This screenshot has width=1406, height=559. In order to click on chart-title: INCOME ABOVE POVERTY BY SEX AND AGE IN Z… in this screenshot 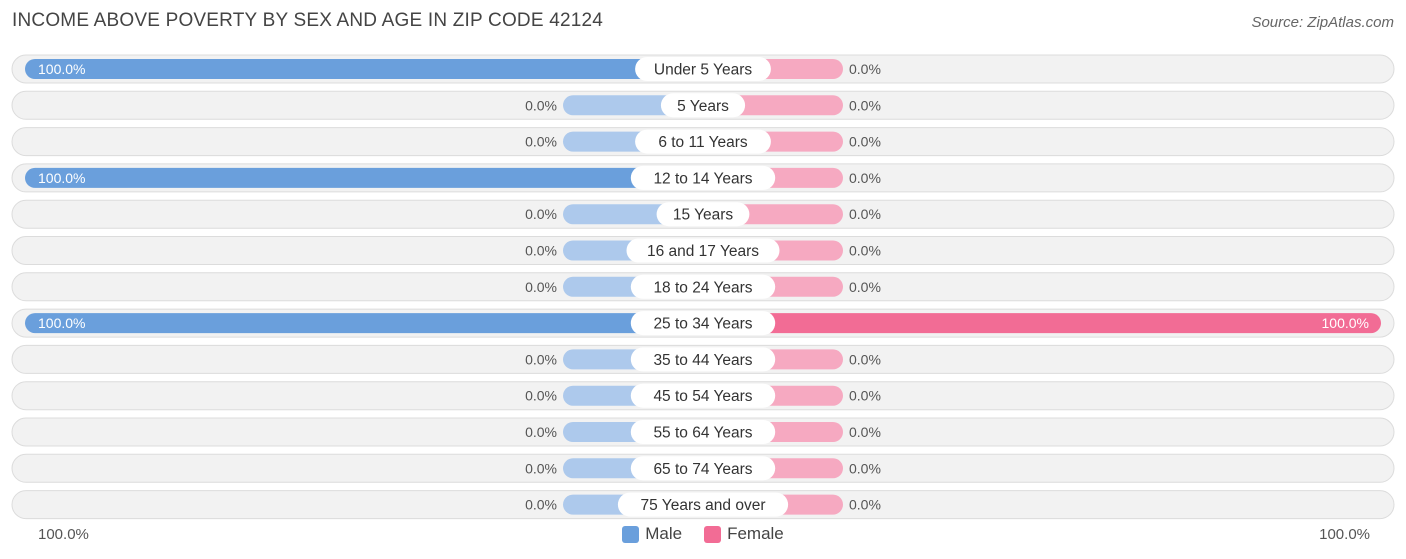, I will do `click(308, 20)`.